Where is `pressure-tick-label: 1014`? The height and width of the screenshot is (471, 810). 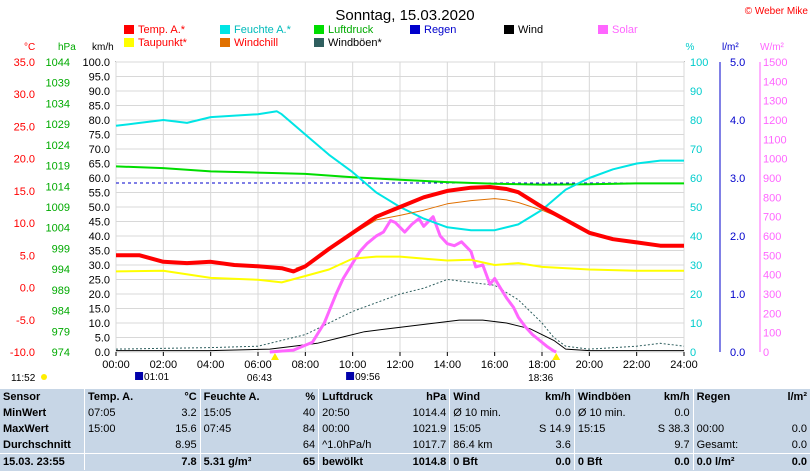
pressure-tick-label: 1014 is located at coordinates (58, 187).